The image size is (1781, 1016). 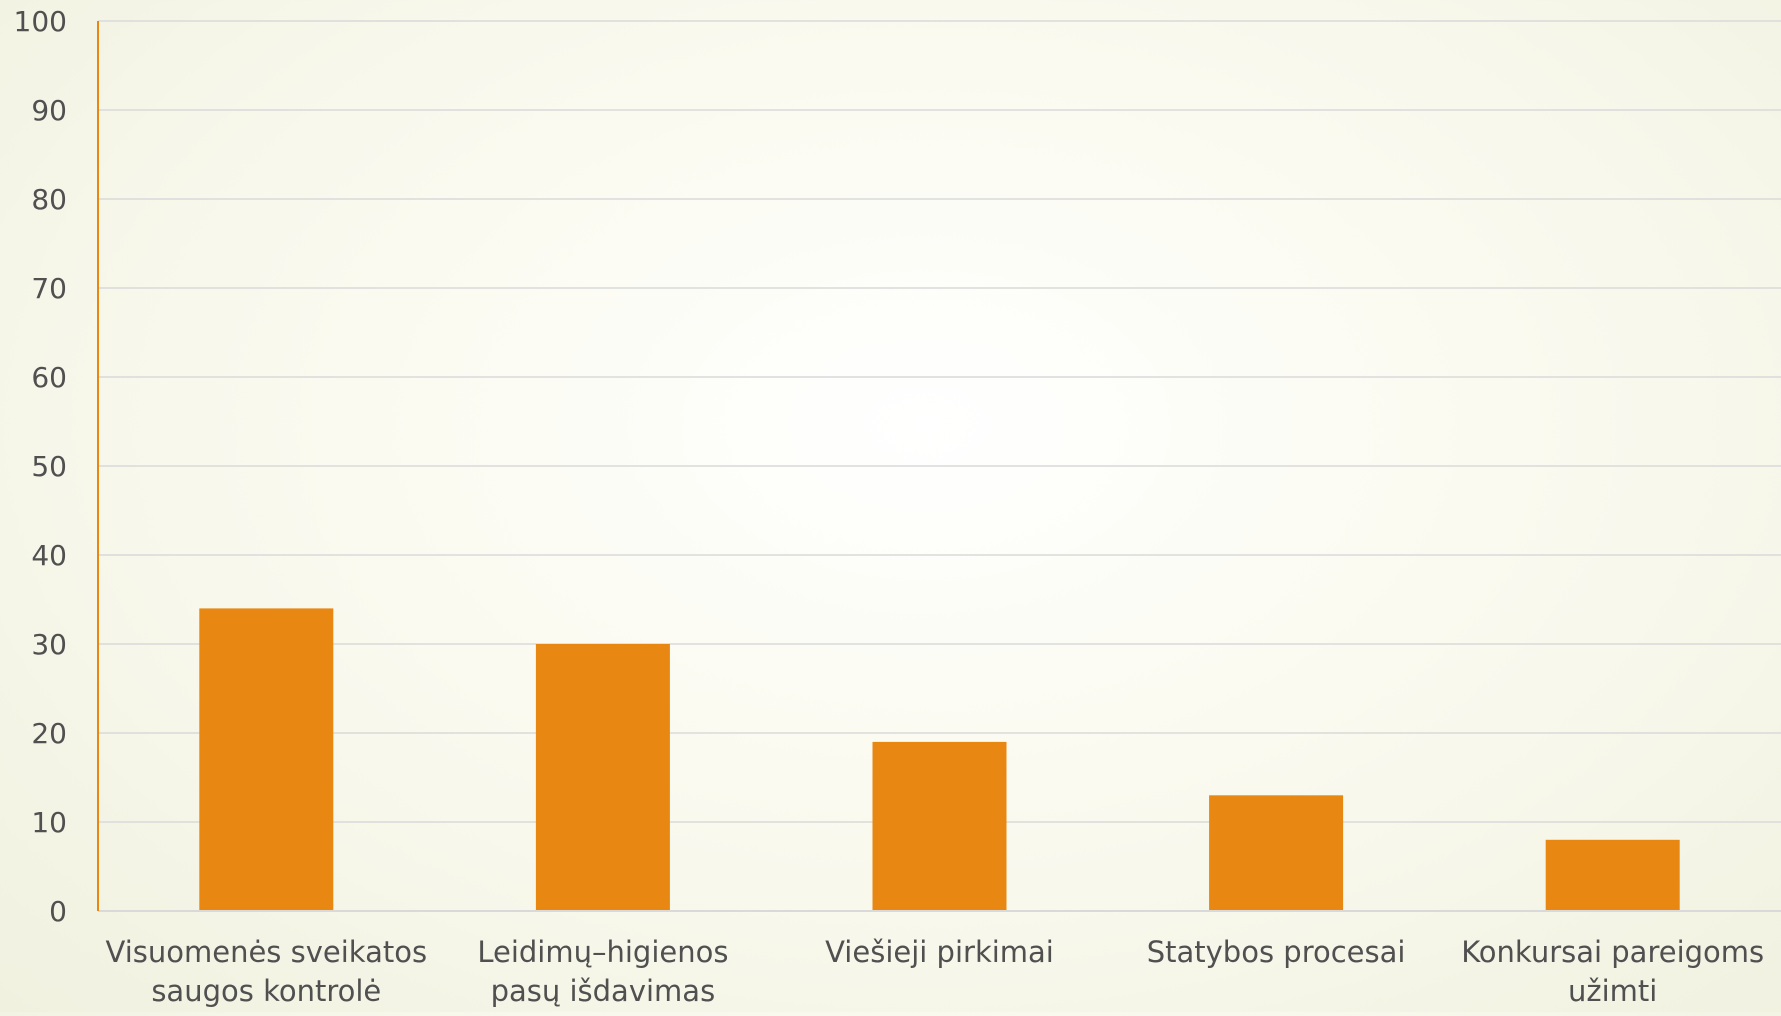 I want to click on x-tick-label: Konkursai pareigoms, so click(x=1612, y=952).